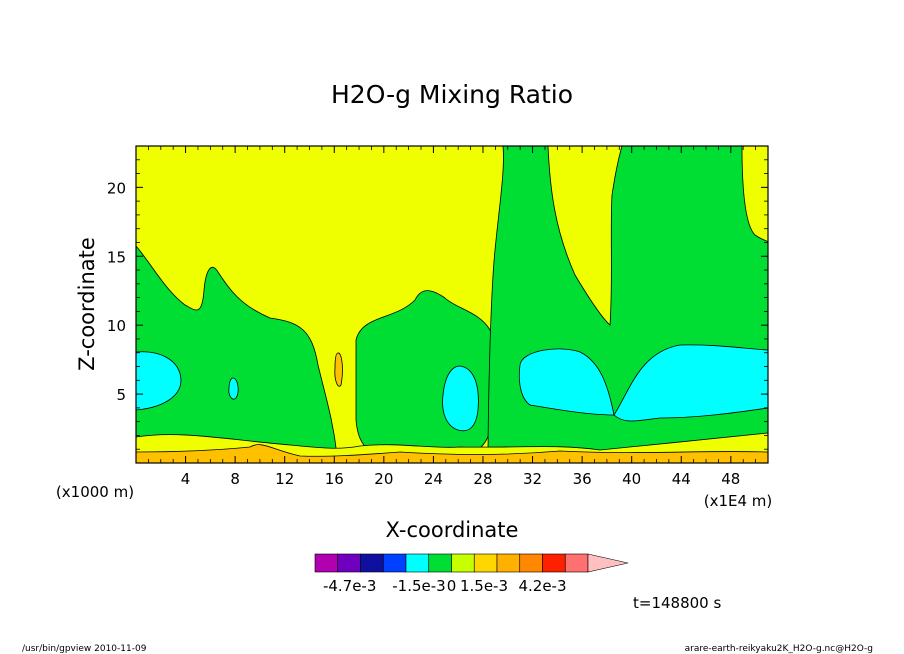 The image size is (904, 654). Describe the element at coordinates (582, 479) in the screenshot. I see `x-tick-label-8: 36` at that location.